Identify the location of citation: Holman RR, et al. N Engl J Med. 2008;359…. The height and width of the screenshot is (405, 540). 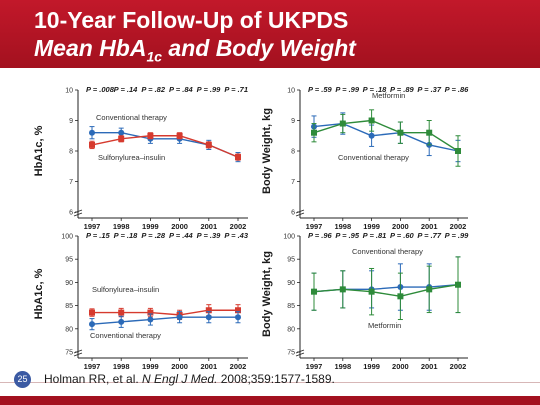
(189, 379).